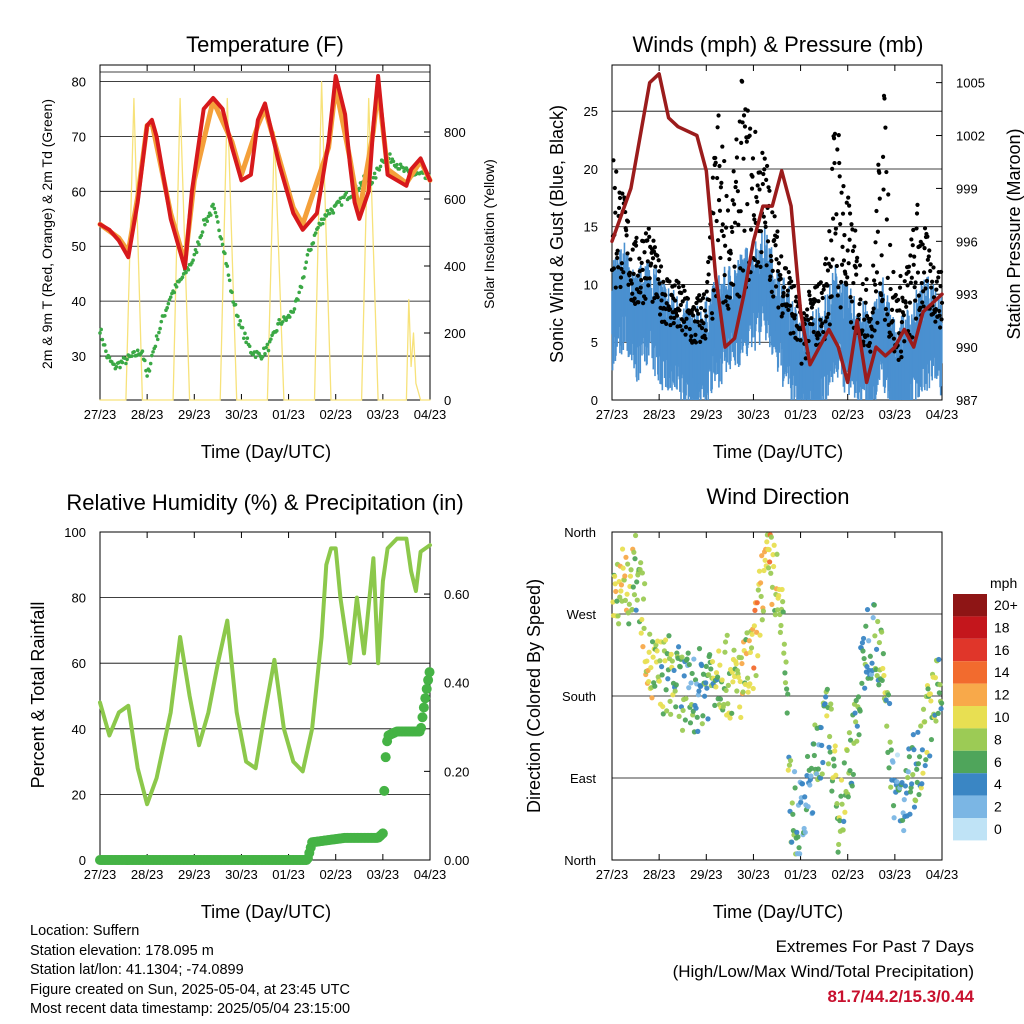 The height and width of the screenshot is (1024, 1024). I want to click on precip-point, so click(382, 833).